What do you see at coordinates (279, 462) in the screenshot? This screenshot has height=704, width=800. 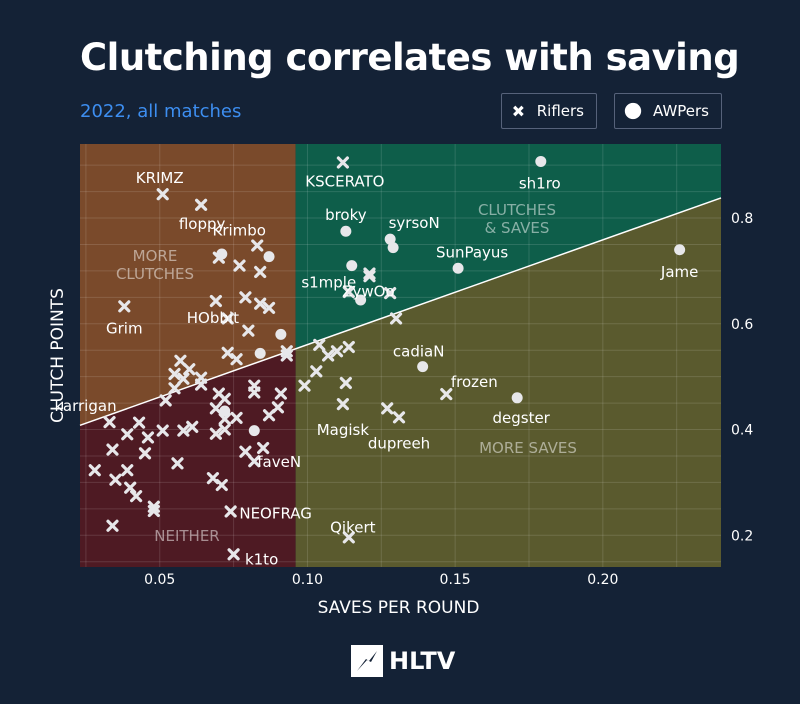 I see `player-label: faveN` at bounding box center [279, 462].